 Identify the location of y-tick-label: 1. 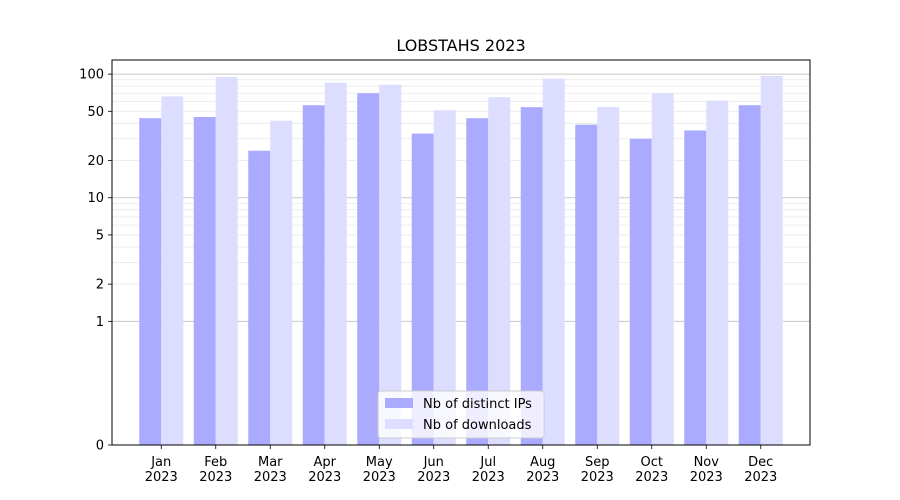
(100, 322).